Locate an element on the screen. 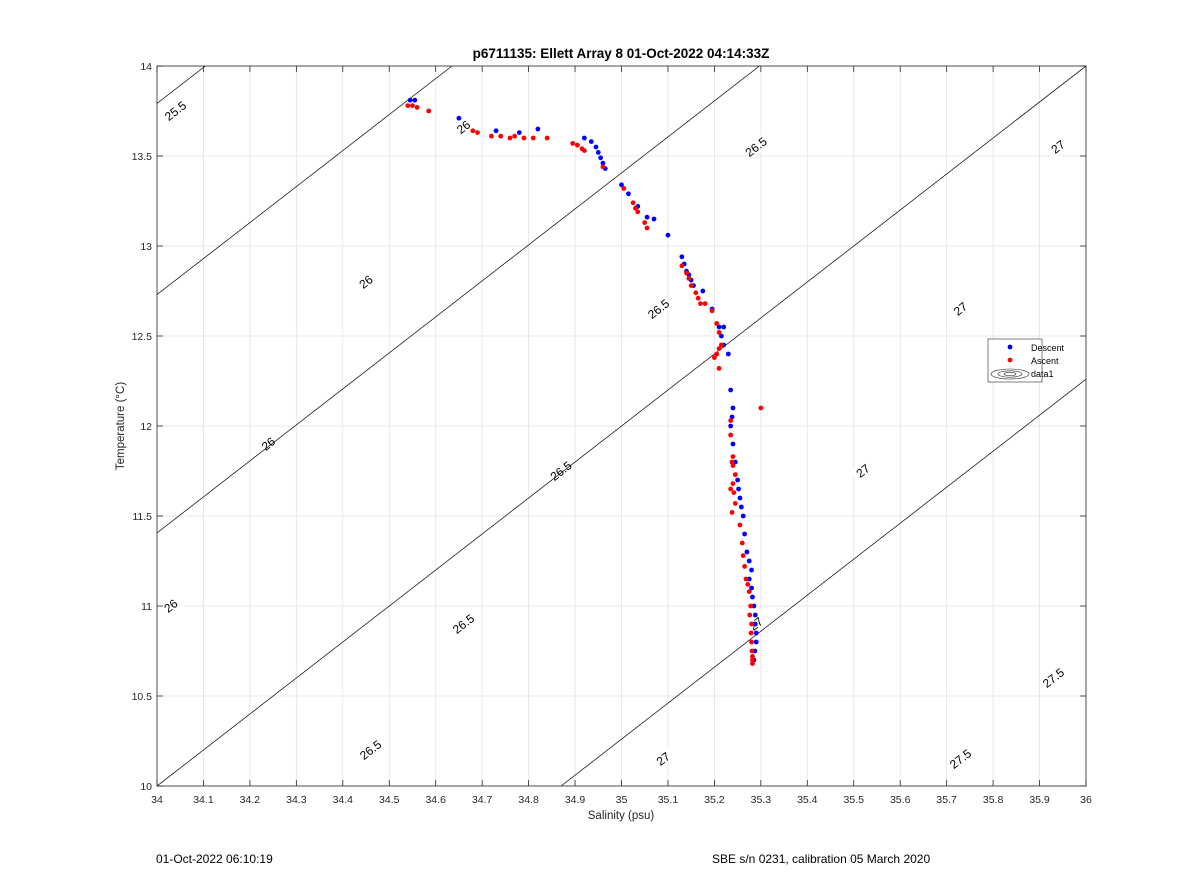 This screenshot has height=885, width=1200. x-tick-label: 35 is located at coordinates (622, 800).